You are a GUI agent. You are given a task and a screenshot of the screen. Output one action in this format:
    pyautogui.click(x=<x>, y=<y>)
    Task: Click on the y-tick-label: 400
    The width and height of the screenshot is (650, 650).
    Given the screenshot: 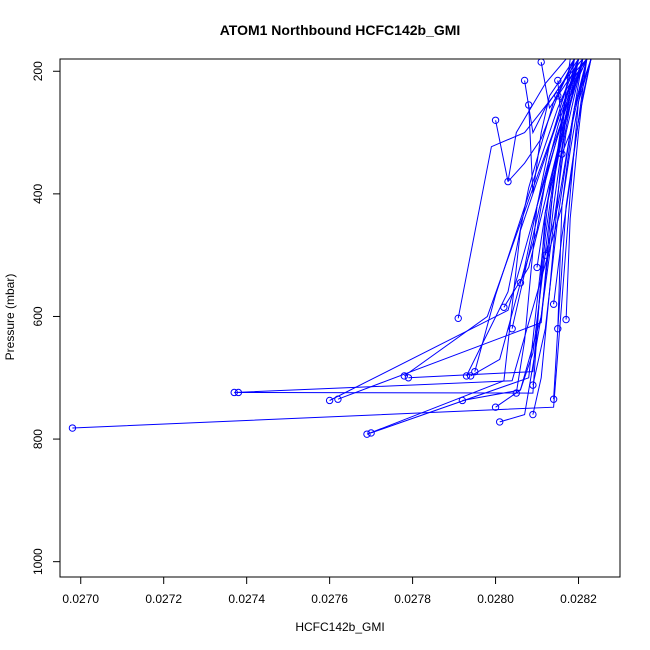 What is the action you would take?
    pyautogui.click(x=38, y=194)
    